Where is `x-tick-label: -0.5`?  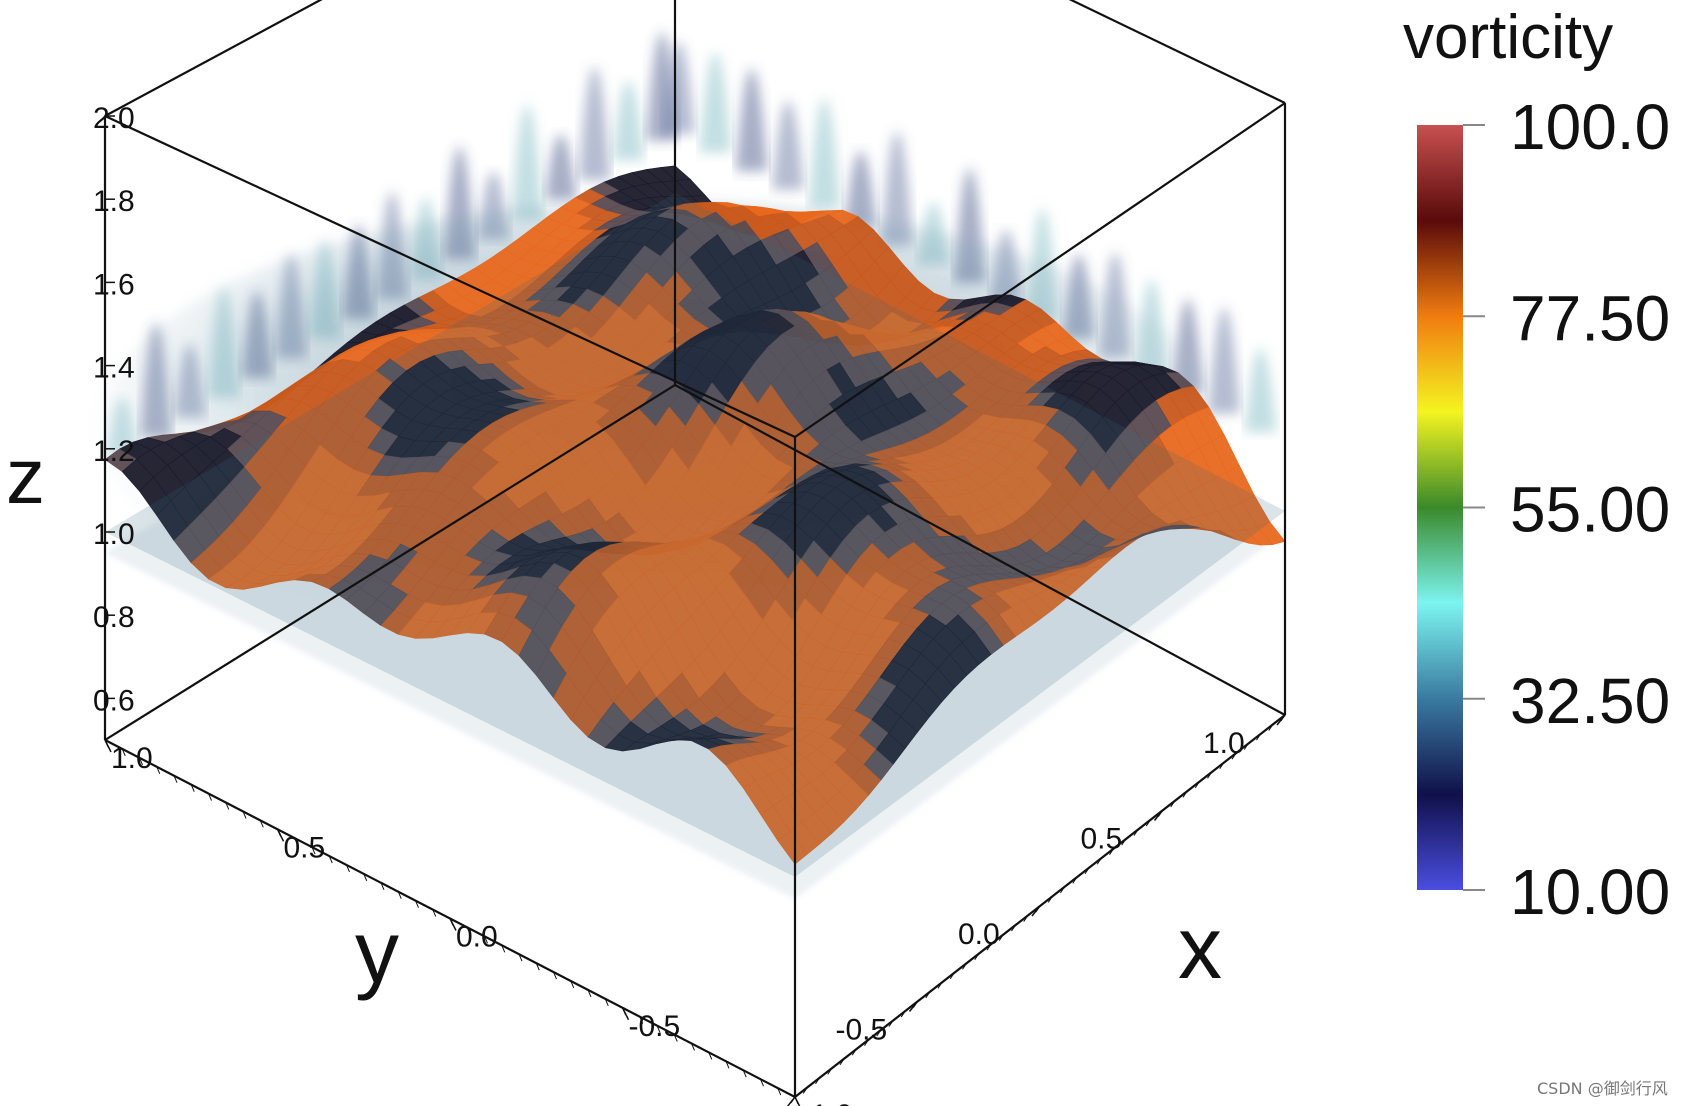 x-tick-label: -0.5 is located at coordinates (862, 1030).